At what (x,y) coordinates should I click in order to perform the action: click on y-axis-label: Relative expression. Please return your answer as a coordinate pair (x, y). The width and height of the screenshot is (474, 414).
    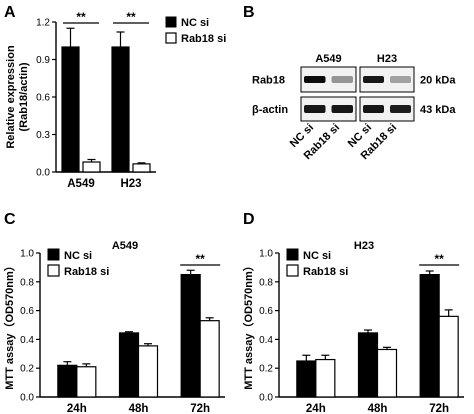
    Looking at the image, I should click on (11, 97).